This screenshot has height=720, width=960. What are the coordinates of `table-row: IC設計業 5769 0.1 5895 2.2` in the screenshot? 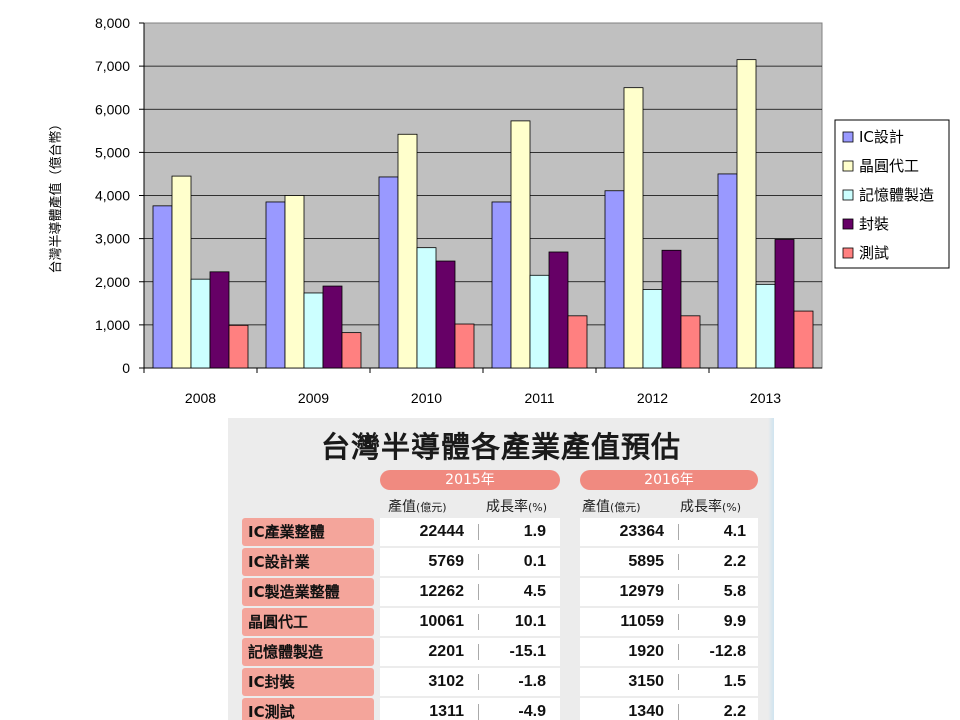 It's located at (501, 562).